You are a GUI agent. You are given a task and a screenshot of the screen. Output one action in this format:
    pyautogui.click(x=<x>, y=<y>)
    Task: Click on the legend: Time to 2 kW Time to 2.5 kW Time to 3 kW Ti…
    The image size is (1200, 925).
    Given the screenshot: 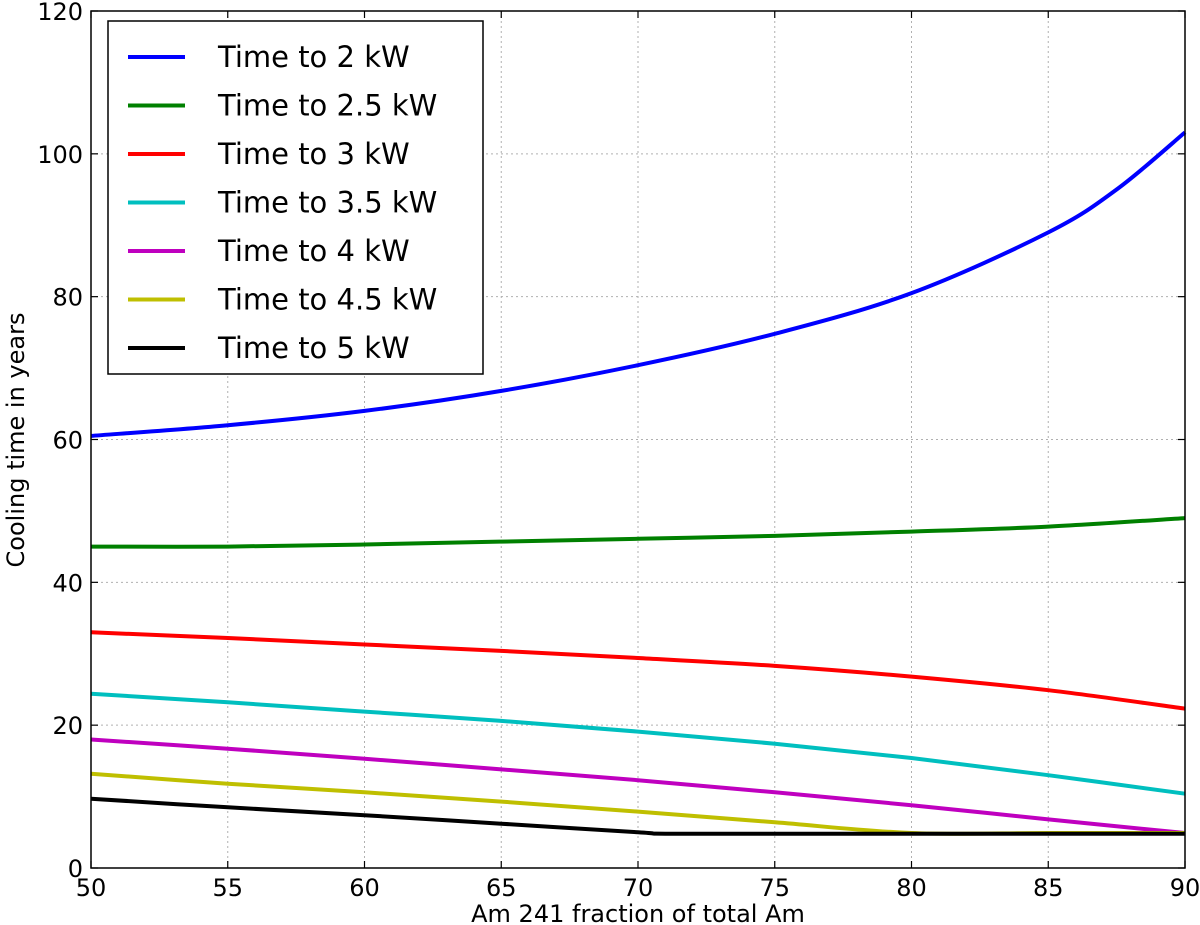 What is the action you would take?
    pyautogui.click(x=295, y=197)
    